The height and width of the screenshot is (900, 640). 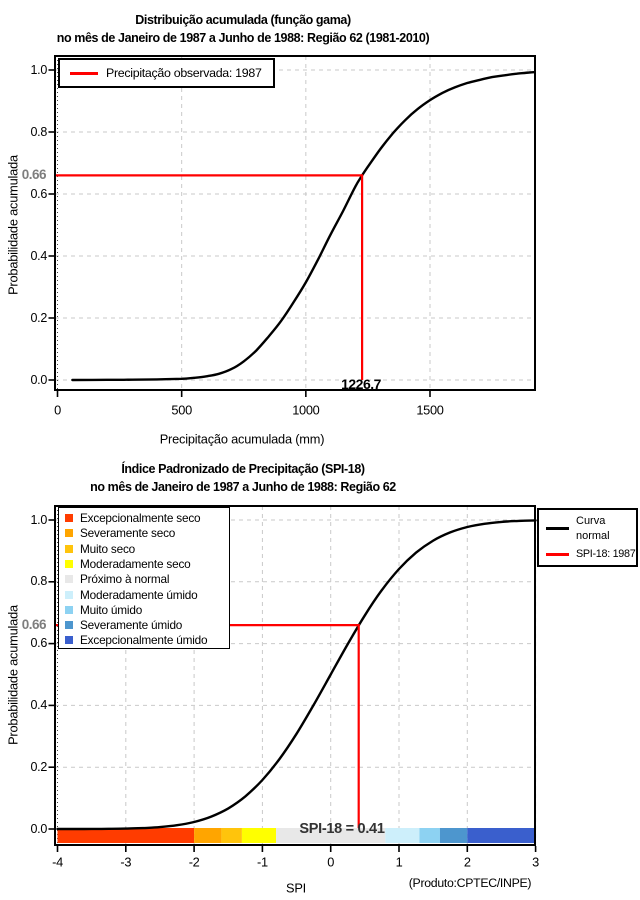 I want to click on chart2-x-tick-label: 2, so click(x=467, y=862).